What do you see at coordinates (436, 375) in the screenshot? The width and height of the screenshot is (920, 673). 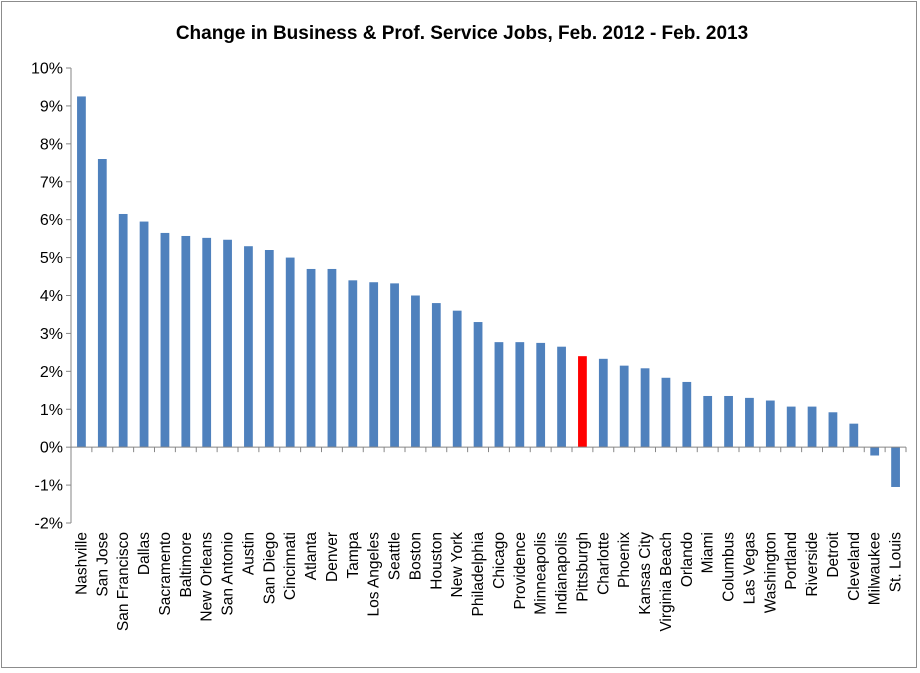 I see `bar-houston` at bounding box center [436, 375].